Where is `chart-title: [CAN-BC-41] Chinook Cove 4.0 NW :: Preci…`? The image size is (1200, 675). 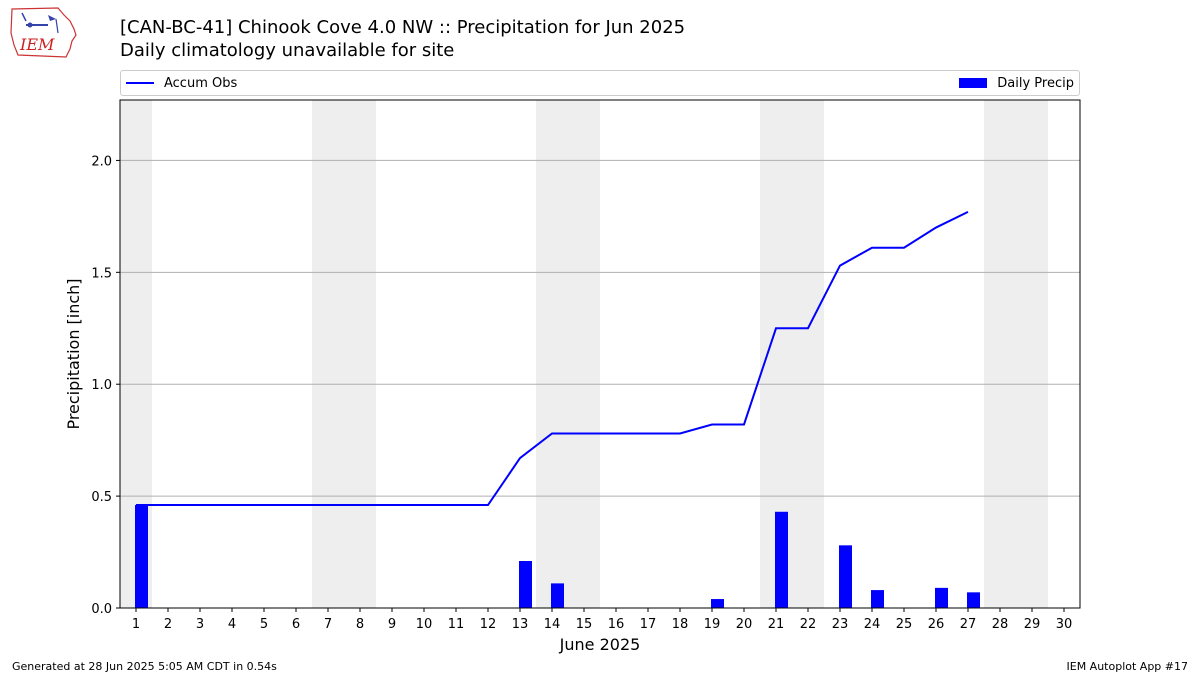 chart-title: [CAN-BC-41] Chinook Cove 4.0 NW :: Preci… is located at coordinates (403, 27).